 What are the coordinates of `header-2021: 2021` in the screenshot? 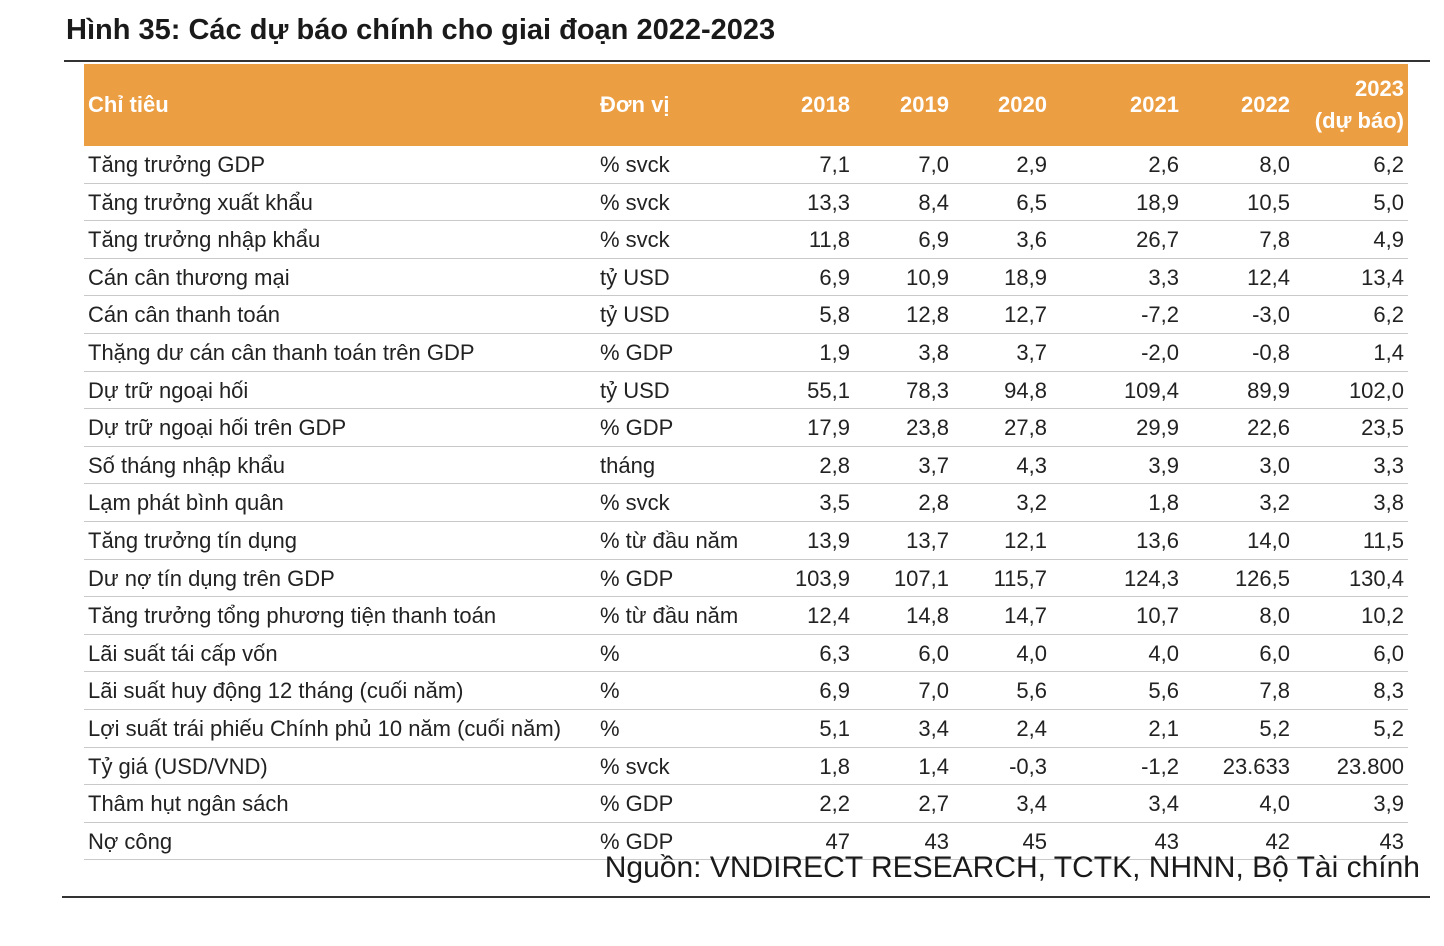 It's located at (1154, 104).